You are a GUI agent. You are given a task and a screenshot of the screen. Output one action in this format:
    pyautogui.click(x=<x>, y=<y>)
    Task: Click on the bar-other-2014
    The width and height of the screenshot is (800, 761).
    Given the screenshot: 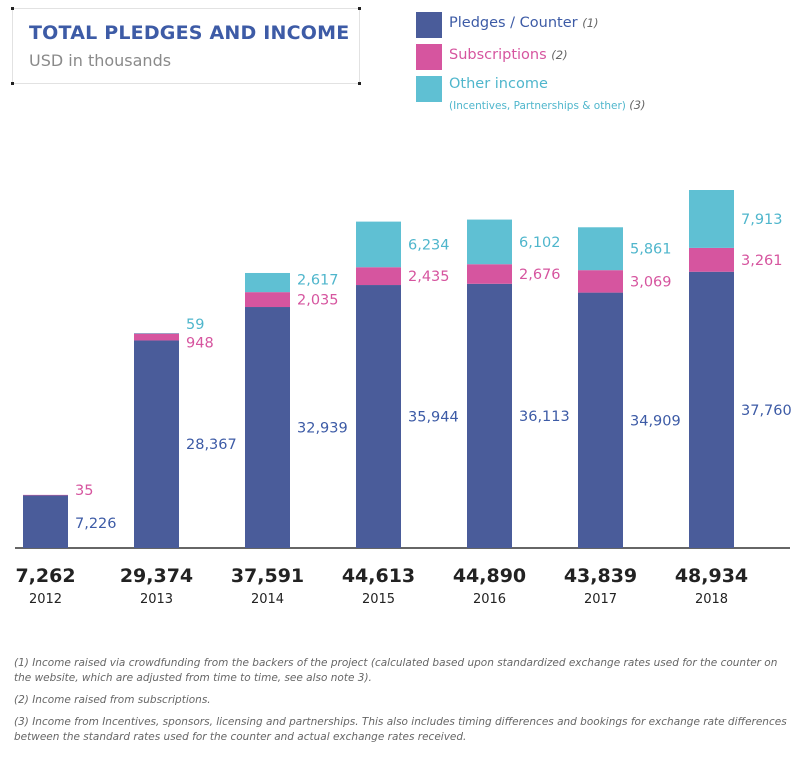 What is the action you would take?
    pyautogui.click(x=267, y=282)
    